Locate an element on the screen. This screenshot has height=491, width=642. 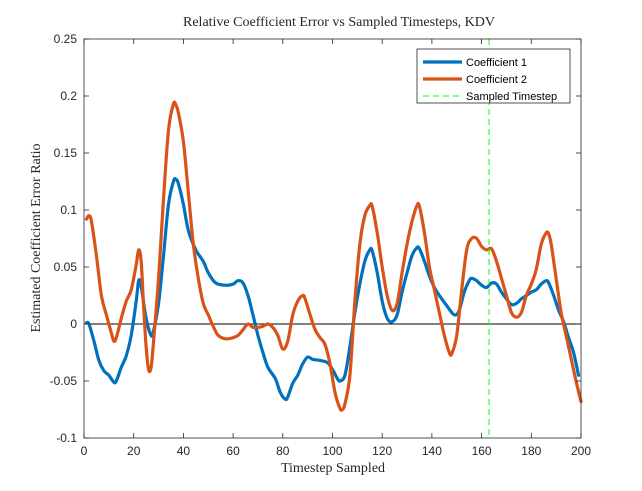
x-tick-label: 20 is located at coordinates (134, 451).